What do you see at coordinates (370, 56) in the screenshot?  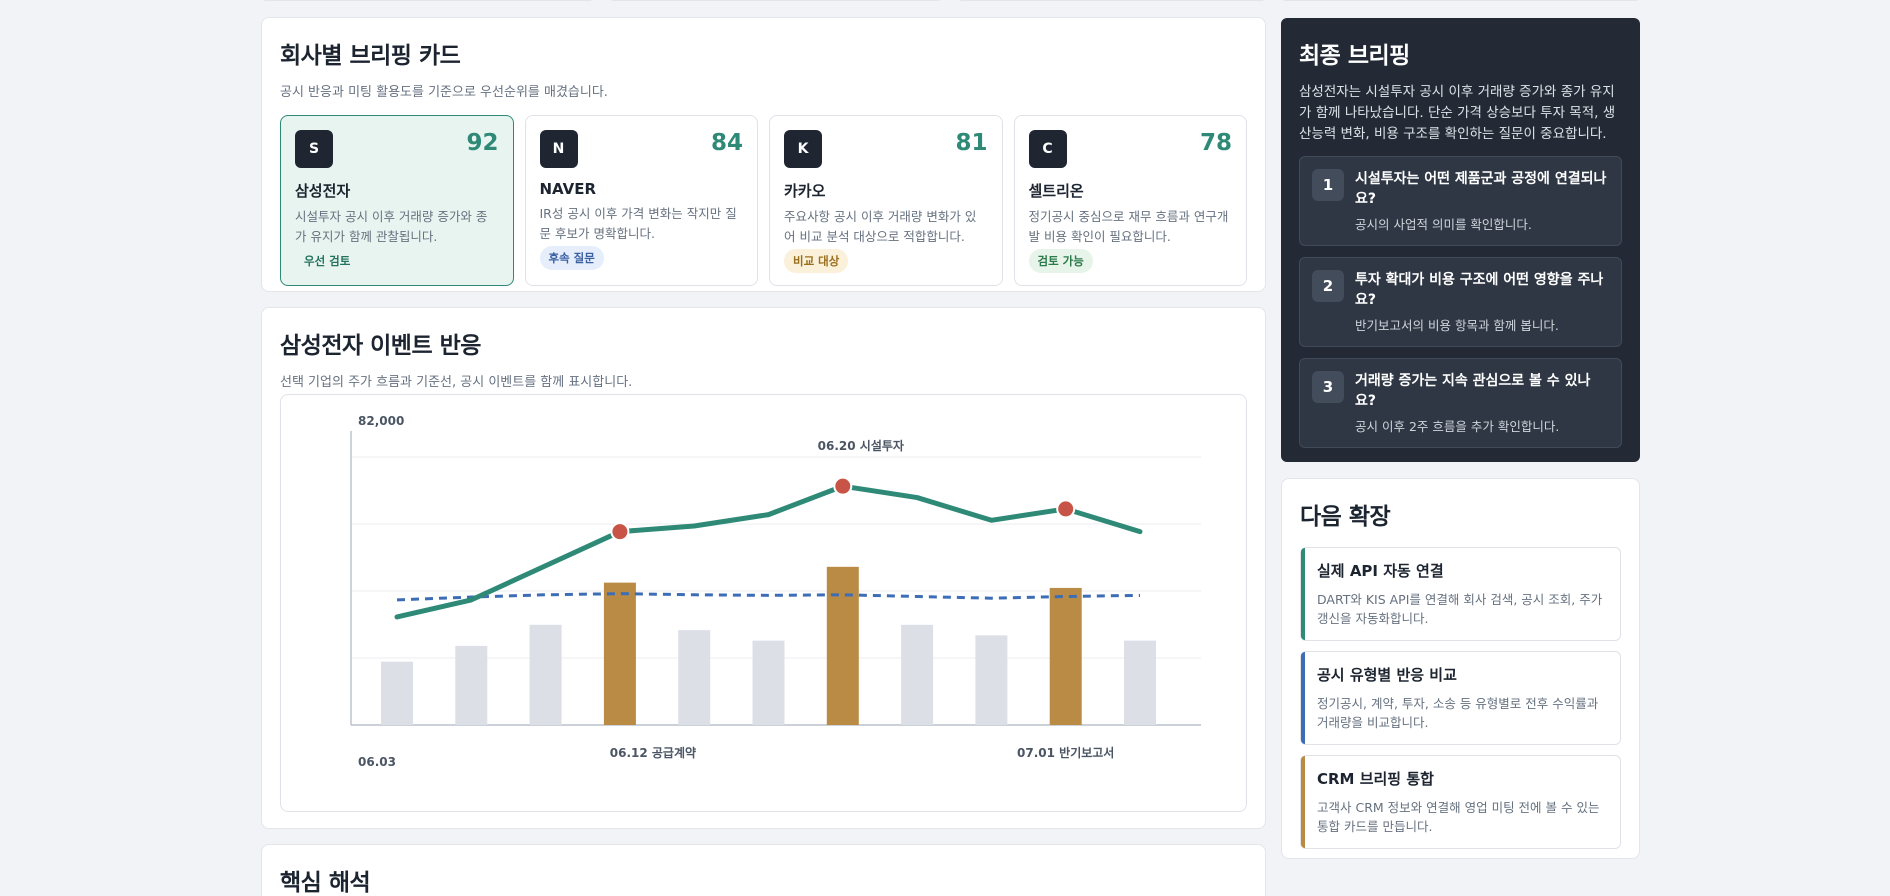 I see `panel-title: 회사별 브리핑 카드` at bounding box center [370, 56].